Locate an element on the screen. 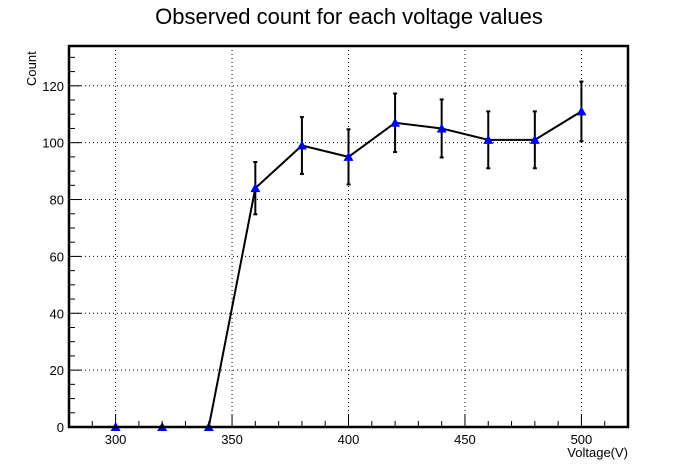 This screenshot has width=698, height=474. y-axis-label: Count is located at coordinates (31, 68).